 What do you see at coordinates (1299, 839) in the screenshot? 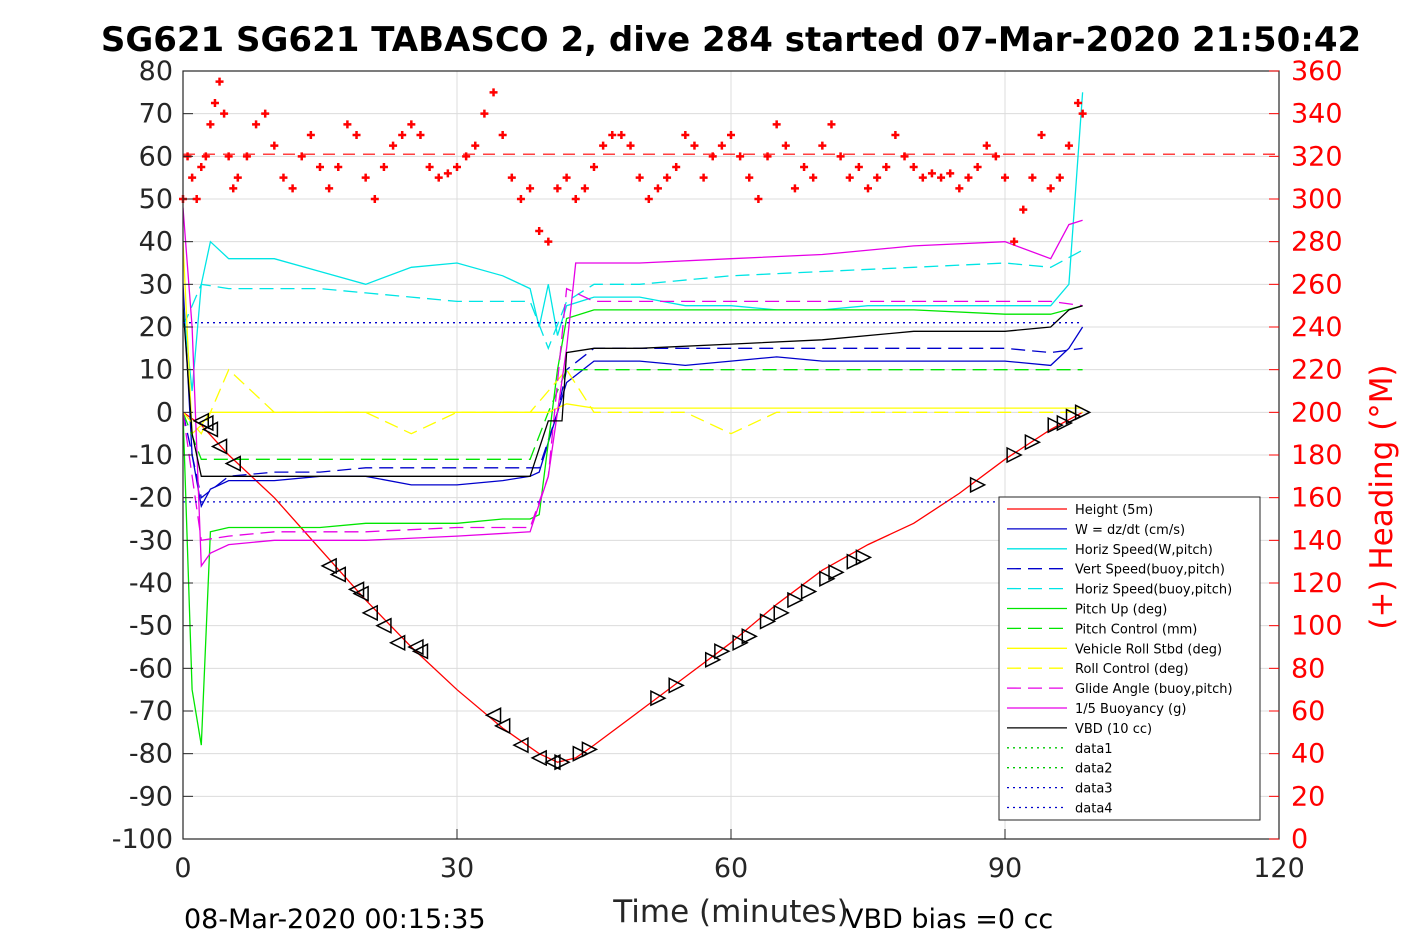
I see `y-right-tick-label-18: 0` at bounding box center [1299, 839].